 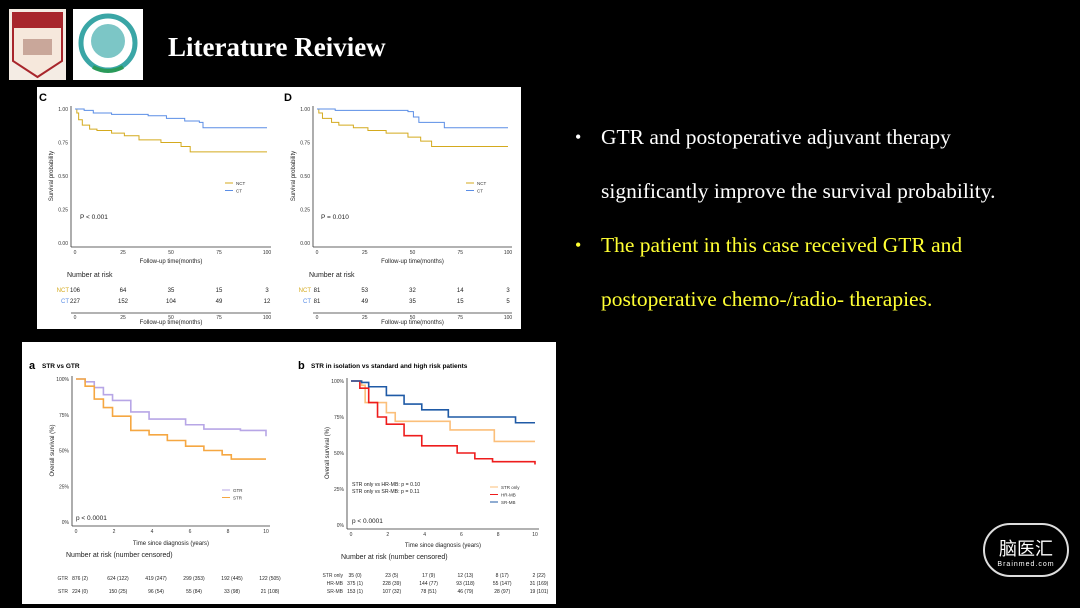 What do you see at coordinates (429, 592) in the screenshot?
I see `risk-value: 78 (51)` at bounding box center [429, 592].